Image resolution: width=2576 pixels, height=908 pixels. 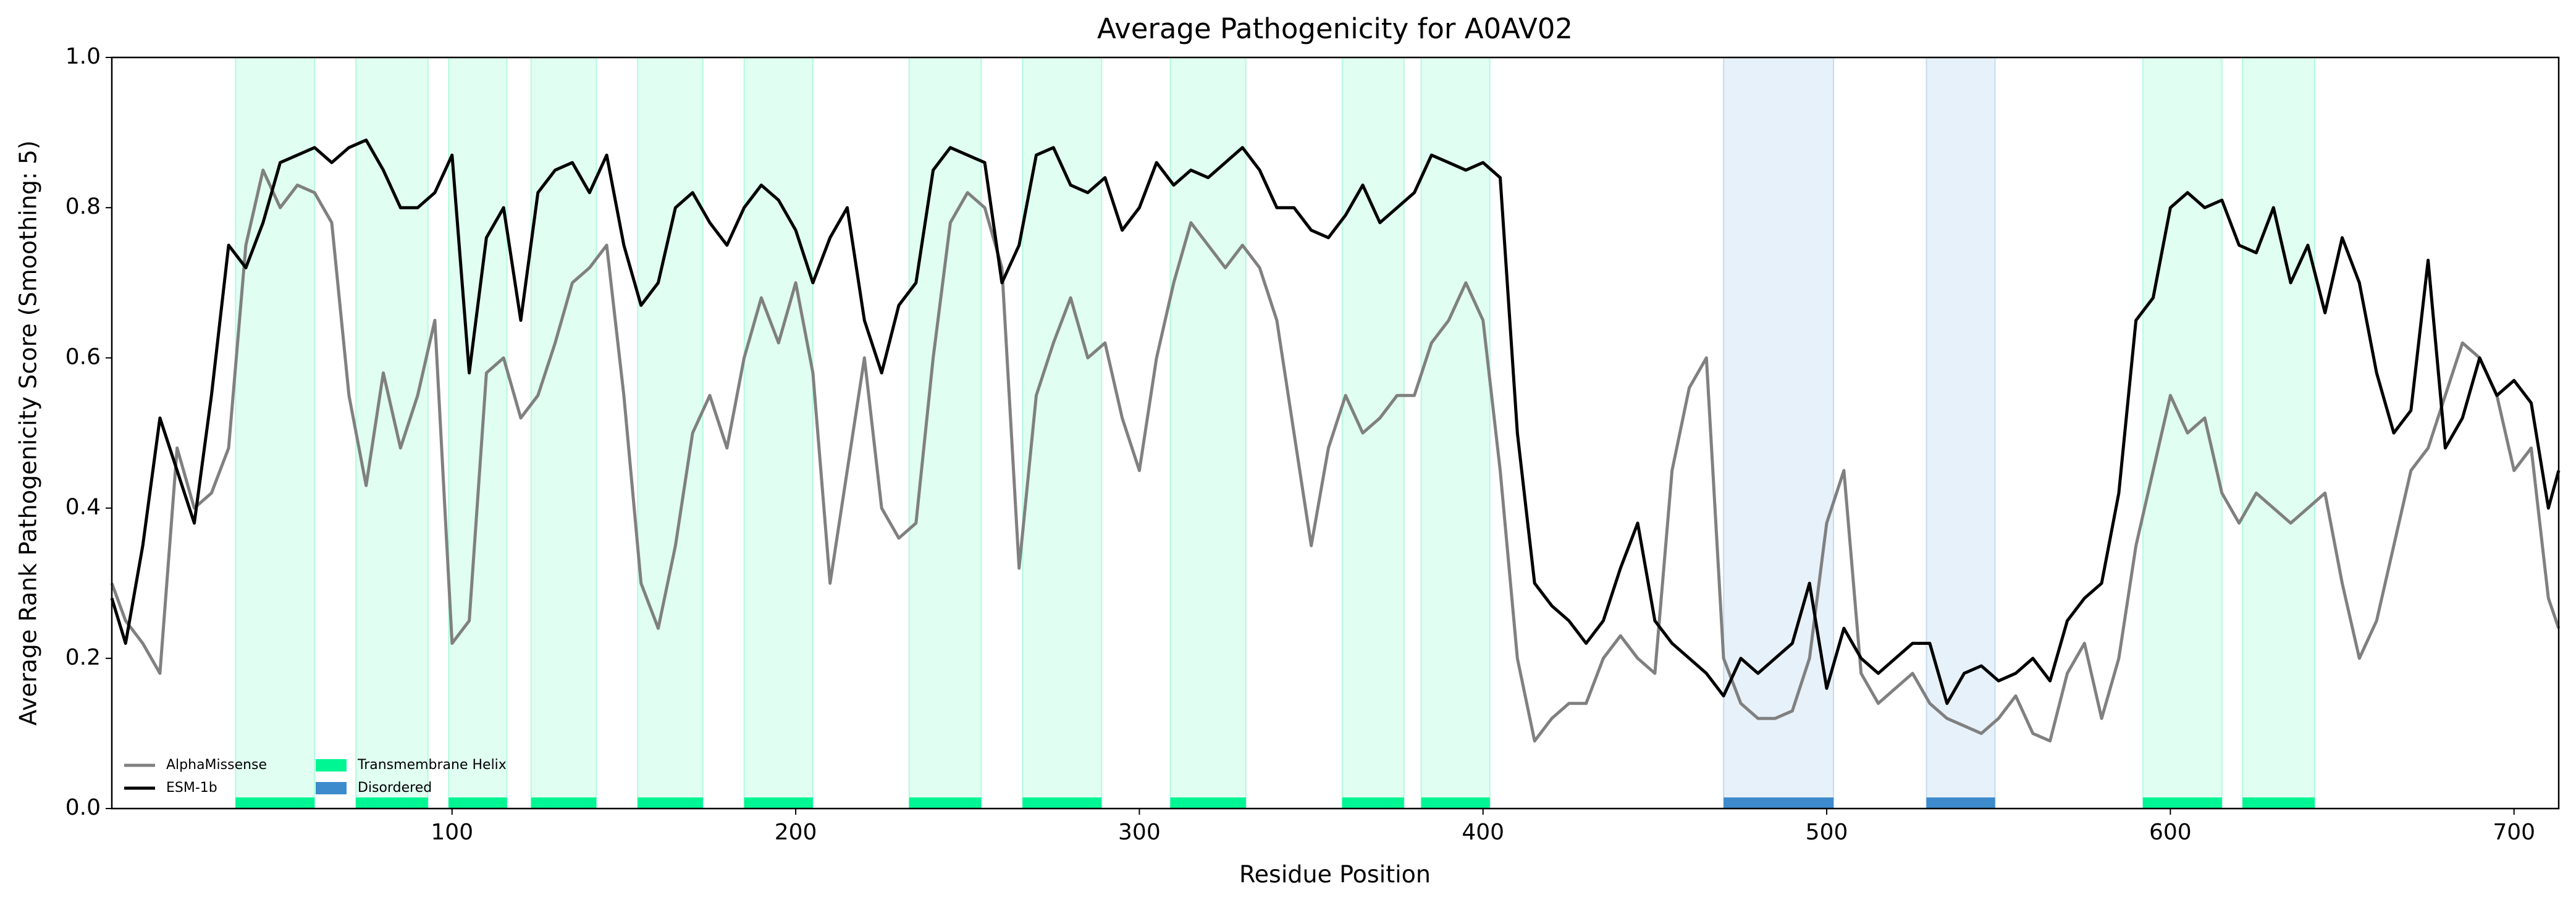 What do you see at coordinates (83, 807) in the screenshot?
I see `y-tick-label: 0.0` at bounding box center [83, 807].